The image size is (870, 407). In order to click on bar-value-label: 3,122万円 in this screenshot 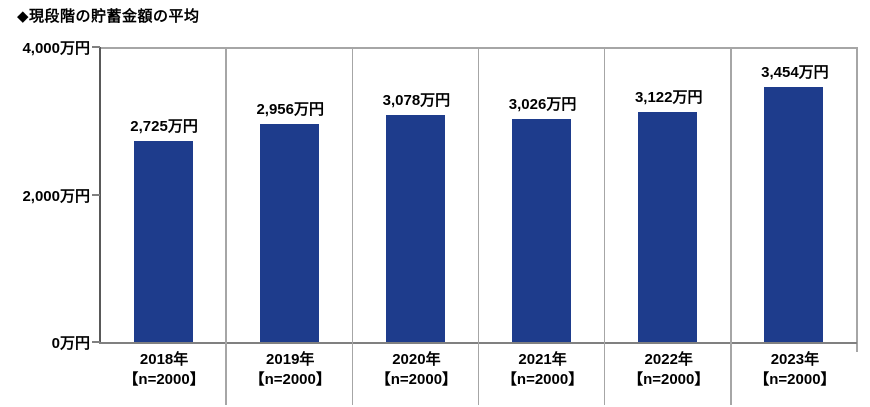, I will do `click(668, 97)`.